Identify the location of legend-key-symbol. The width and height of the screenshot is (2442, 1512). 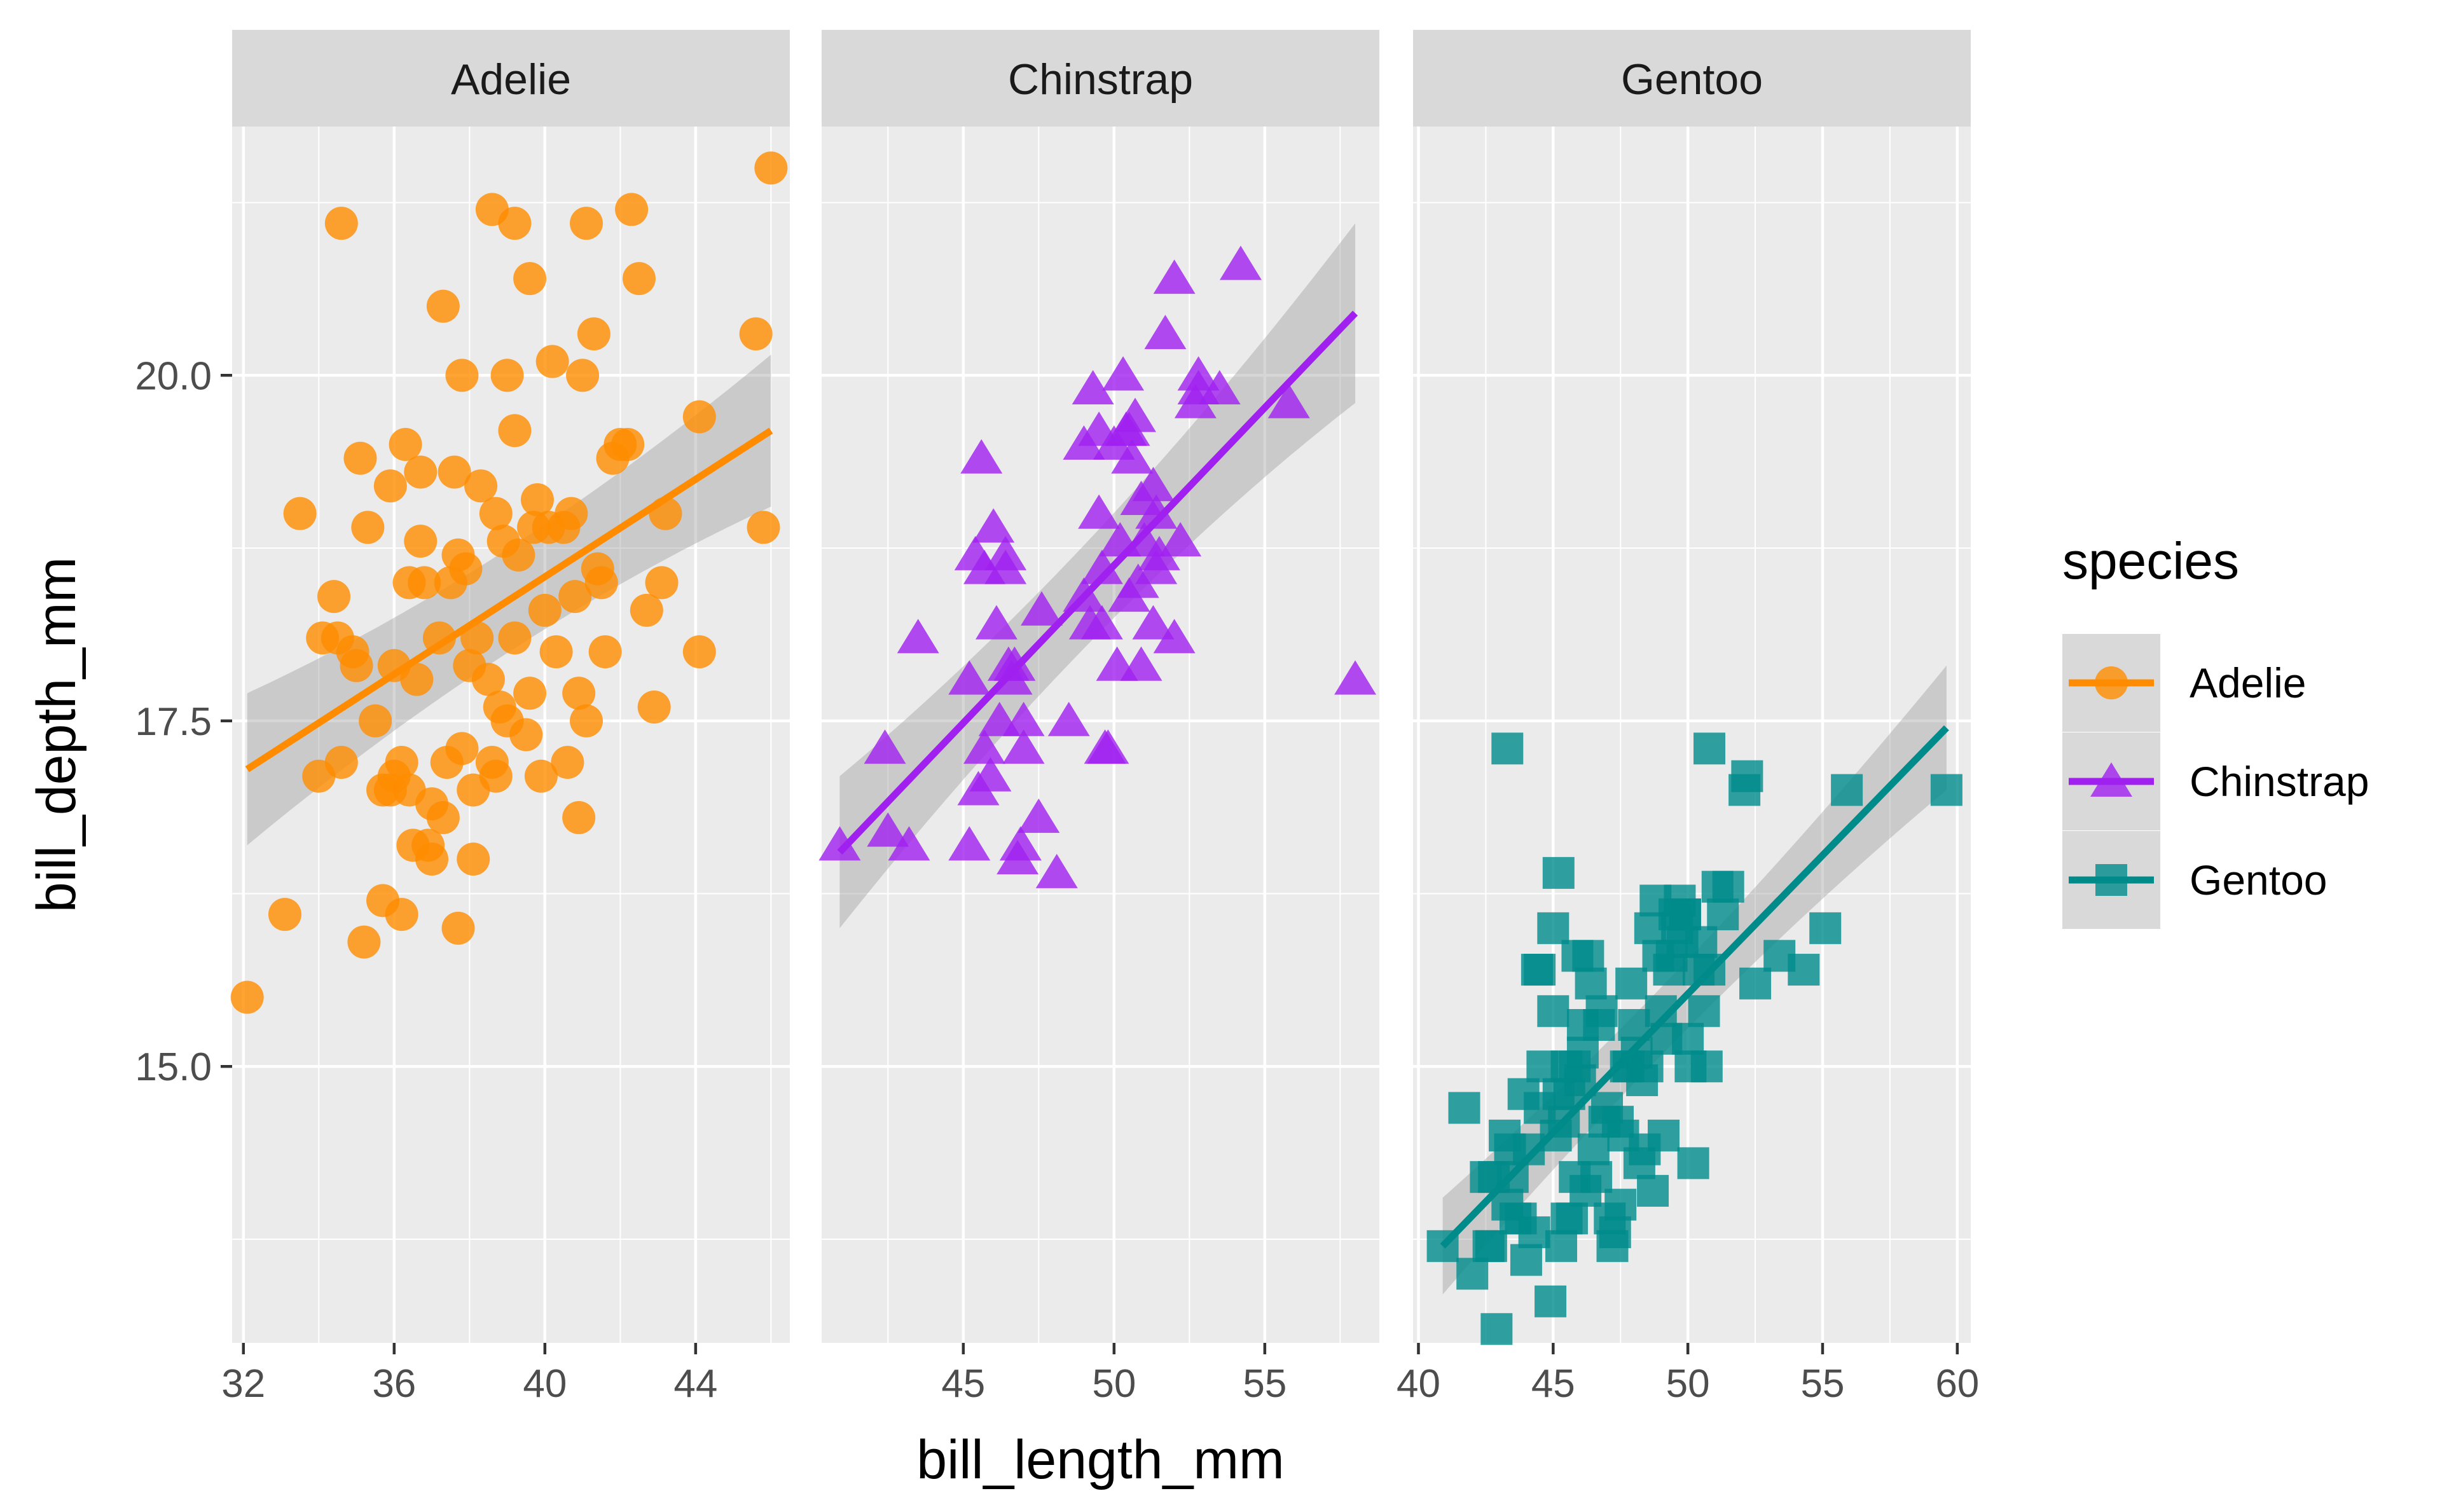
(2111, 780).